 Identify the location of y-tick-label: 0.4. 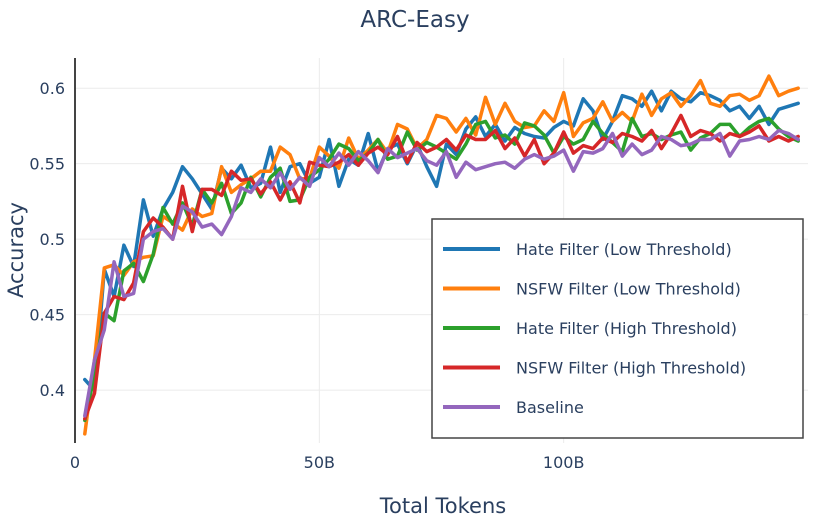
(52, 390).